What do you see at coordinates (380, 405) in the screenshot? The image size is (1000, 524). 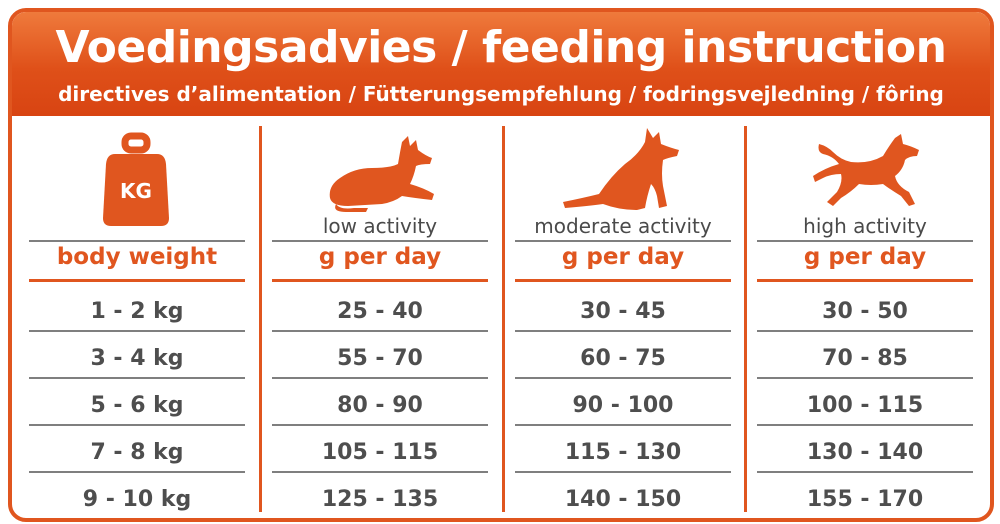 I see `table-cell: 80 - 90` at bounding box center [380, 405].